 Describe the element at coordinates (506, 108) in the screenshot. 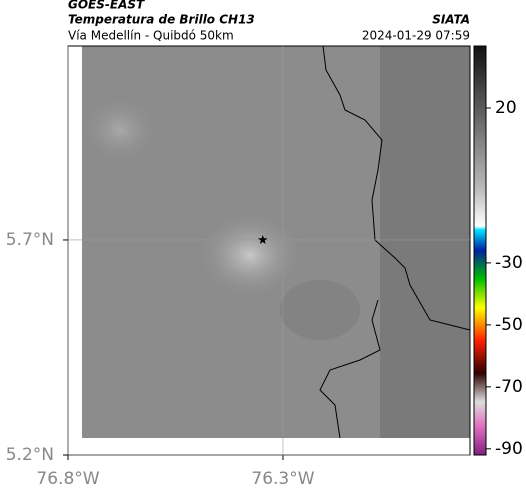

I see `colorbar-tick-label: 20` at that location.